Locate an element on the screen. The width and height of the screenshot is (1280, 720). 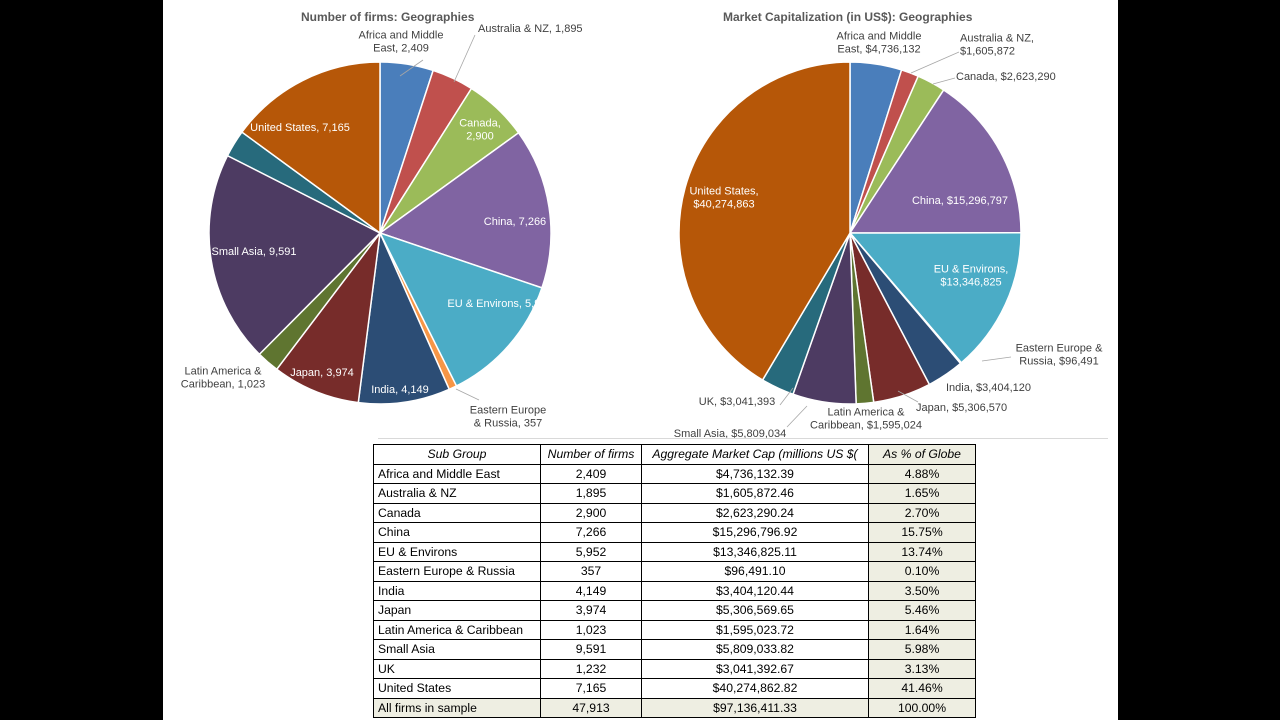
pie2-label-africa-and-middle-east: Africa and Middle East, $4,736,132 is located at coordinates (879, 43).